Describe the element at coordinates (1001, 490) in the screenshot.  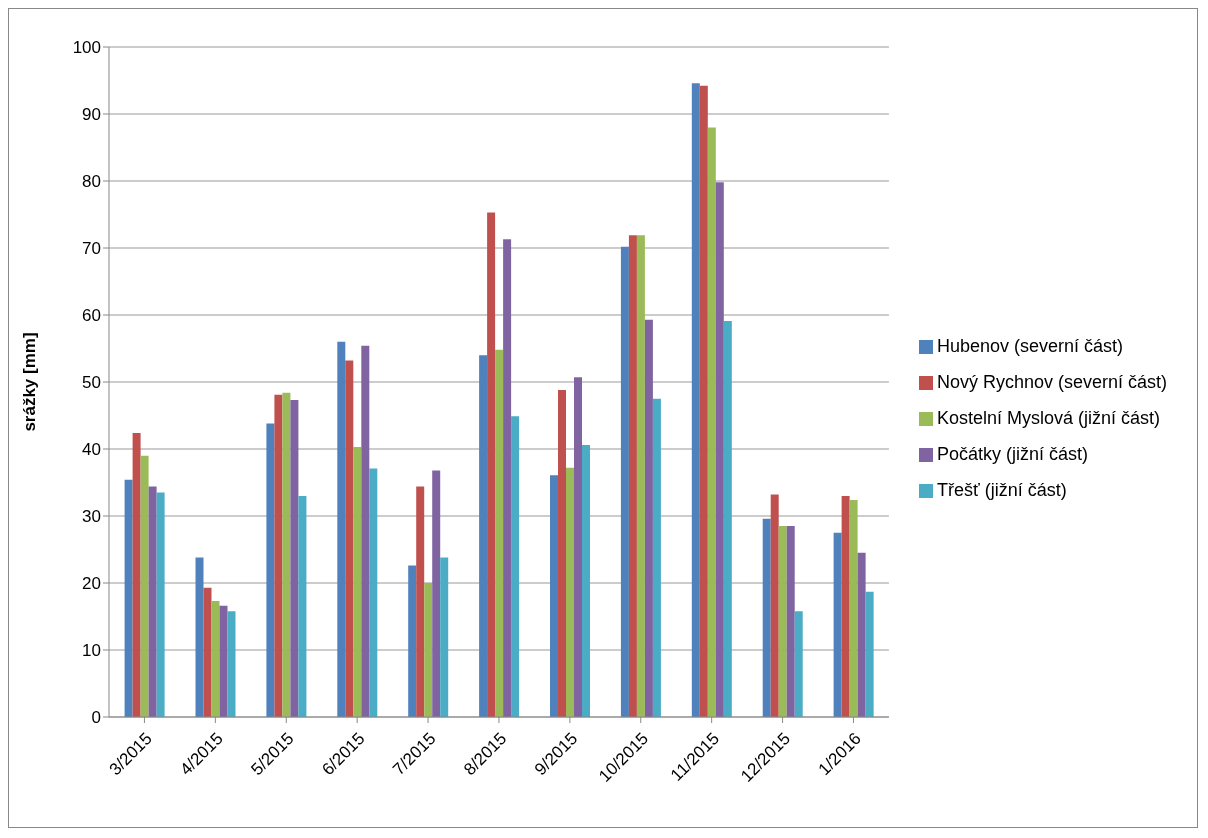
I see `legend-label: Třešť (jižní část)` at that location.